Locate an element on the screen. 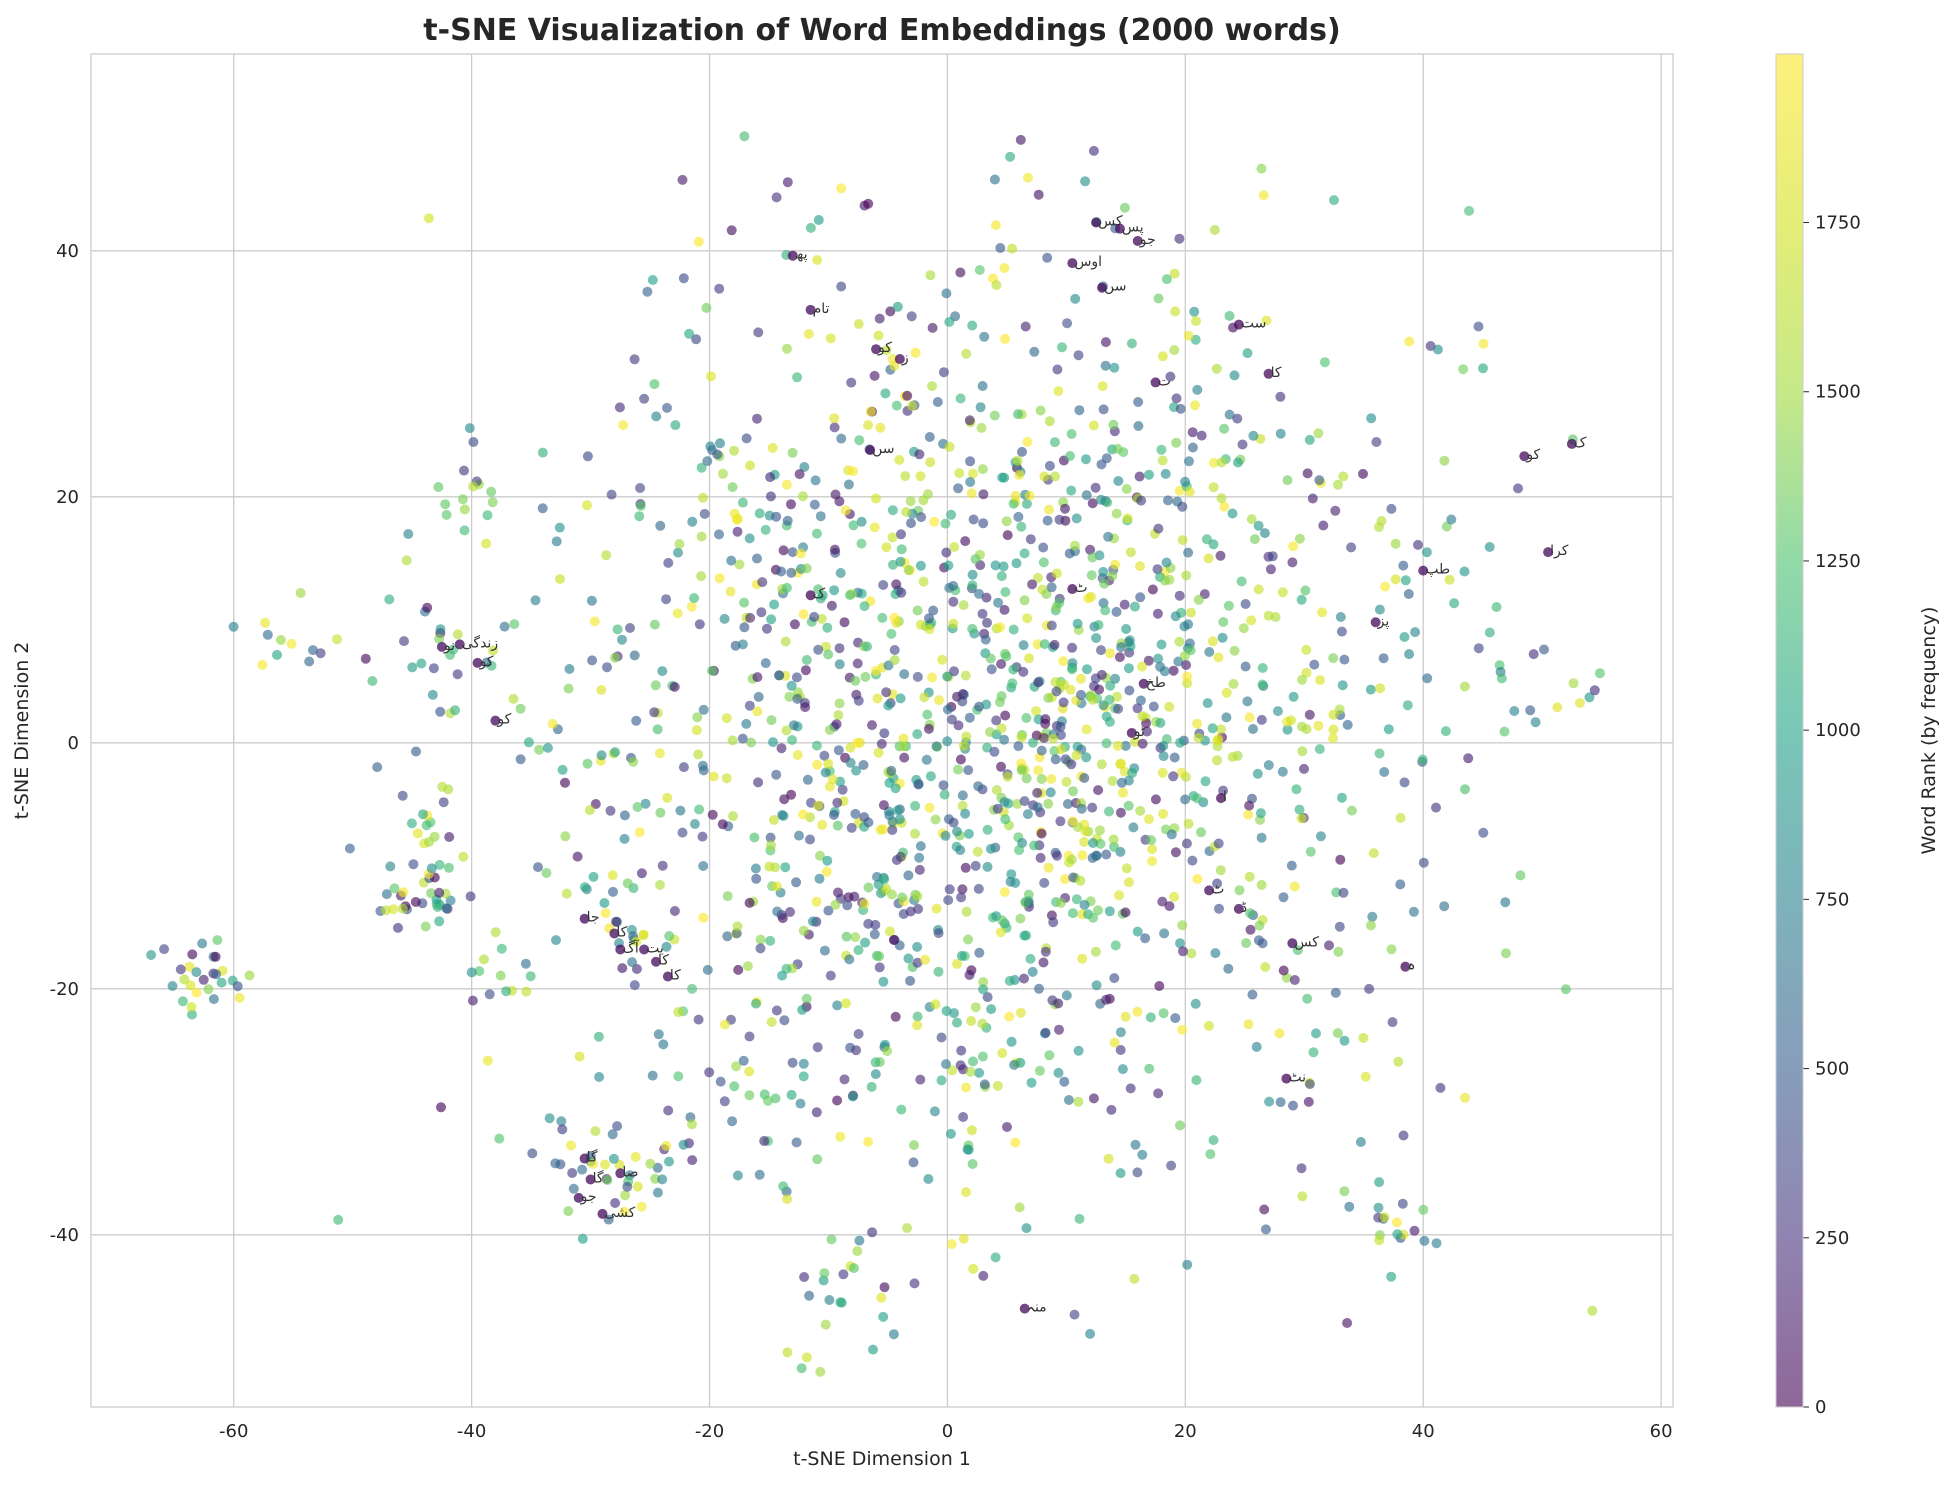  word-label: کا is located at coordinates (675, 976).